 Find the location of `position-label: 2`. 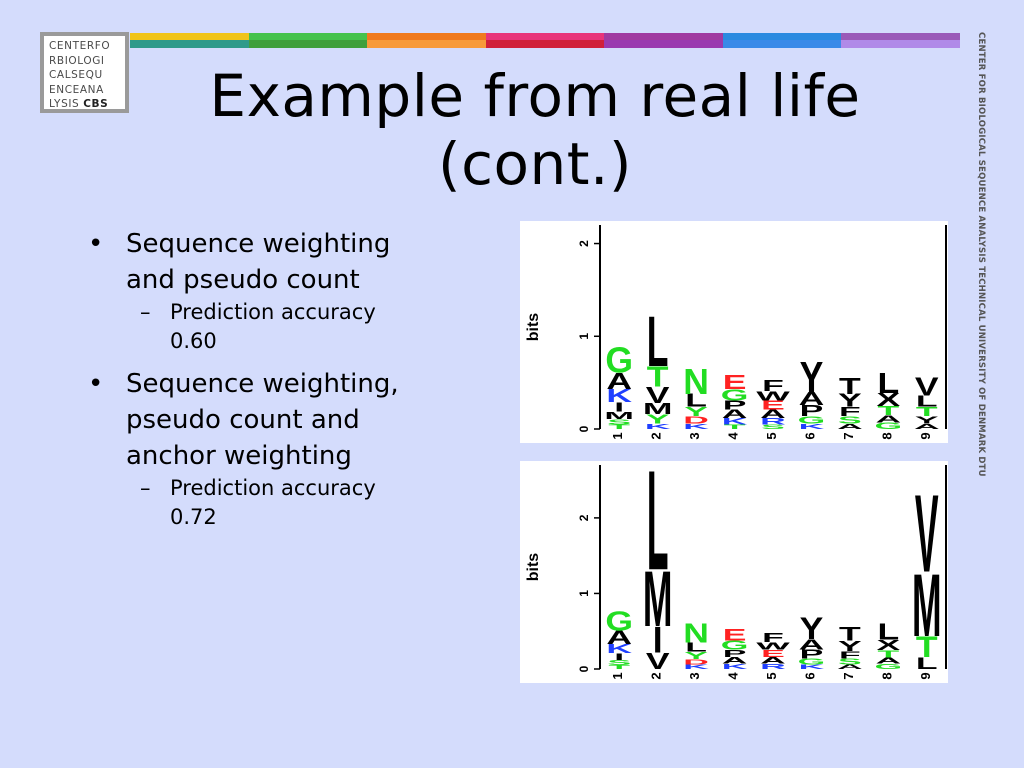

position-label: 2 is located at coordinates (656, 435).